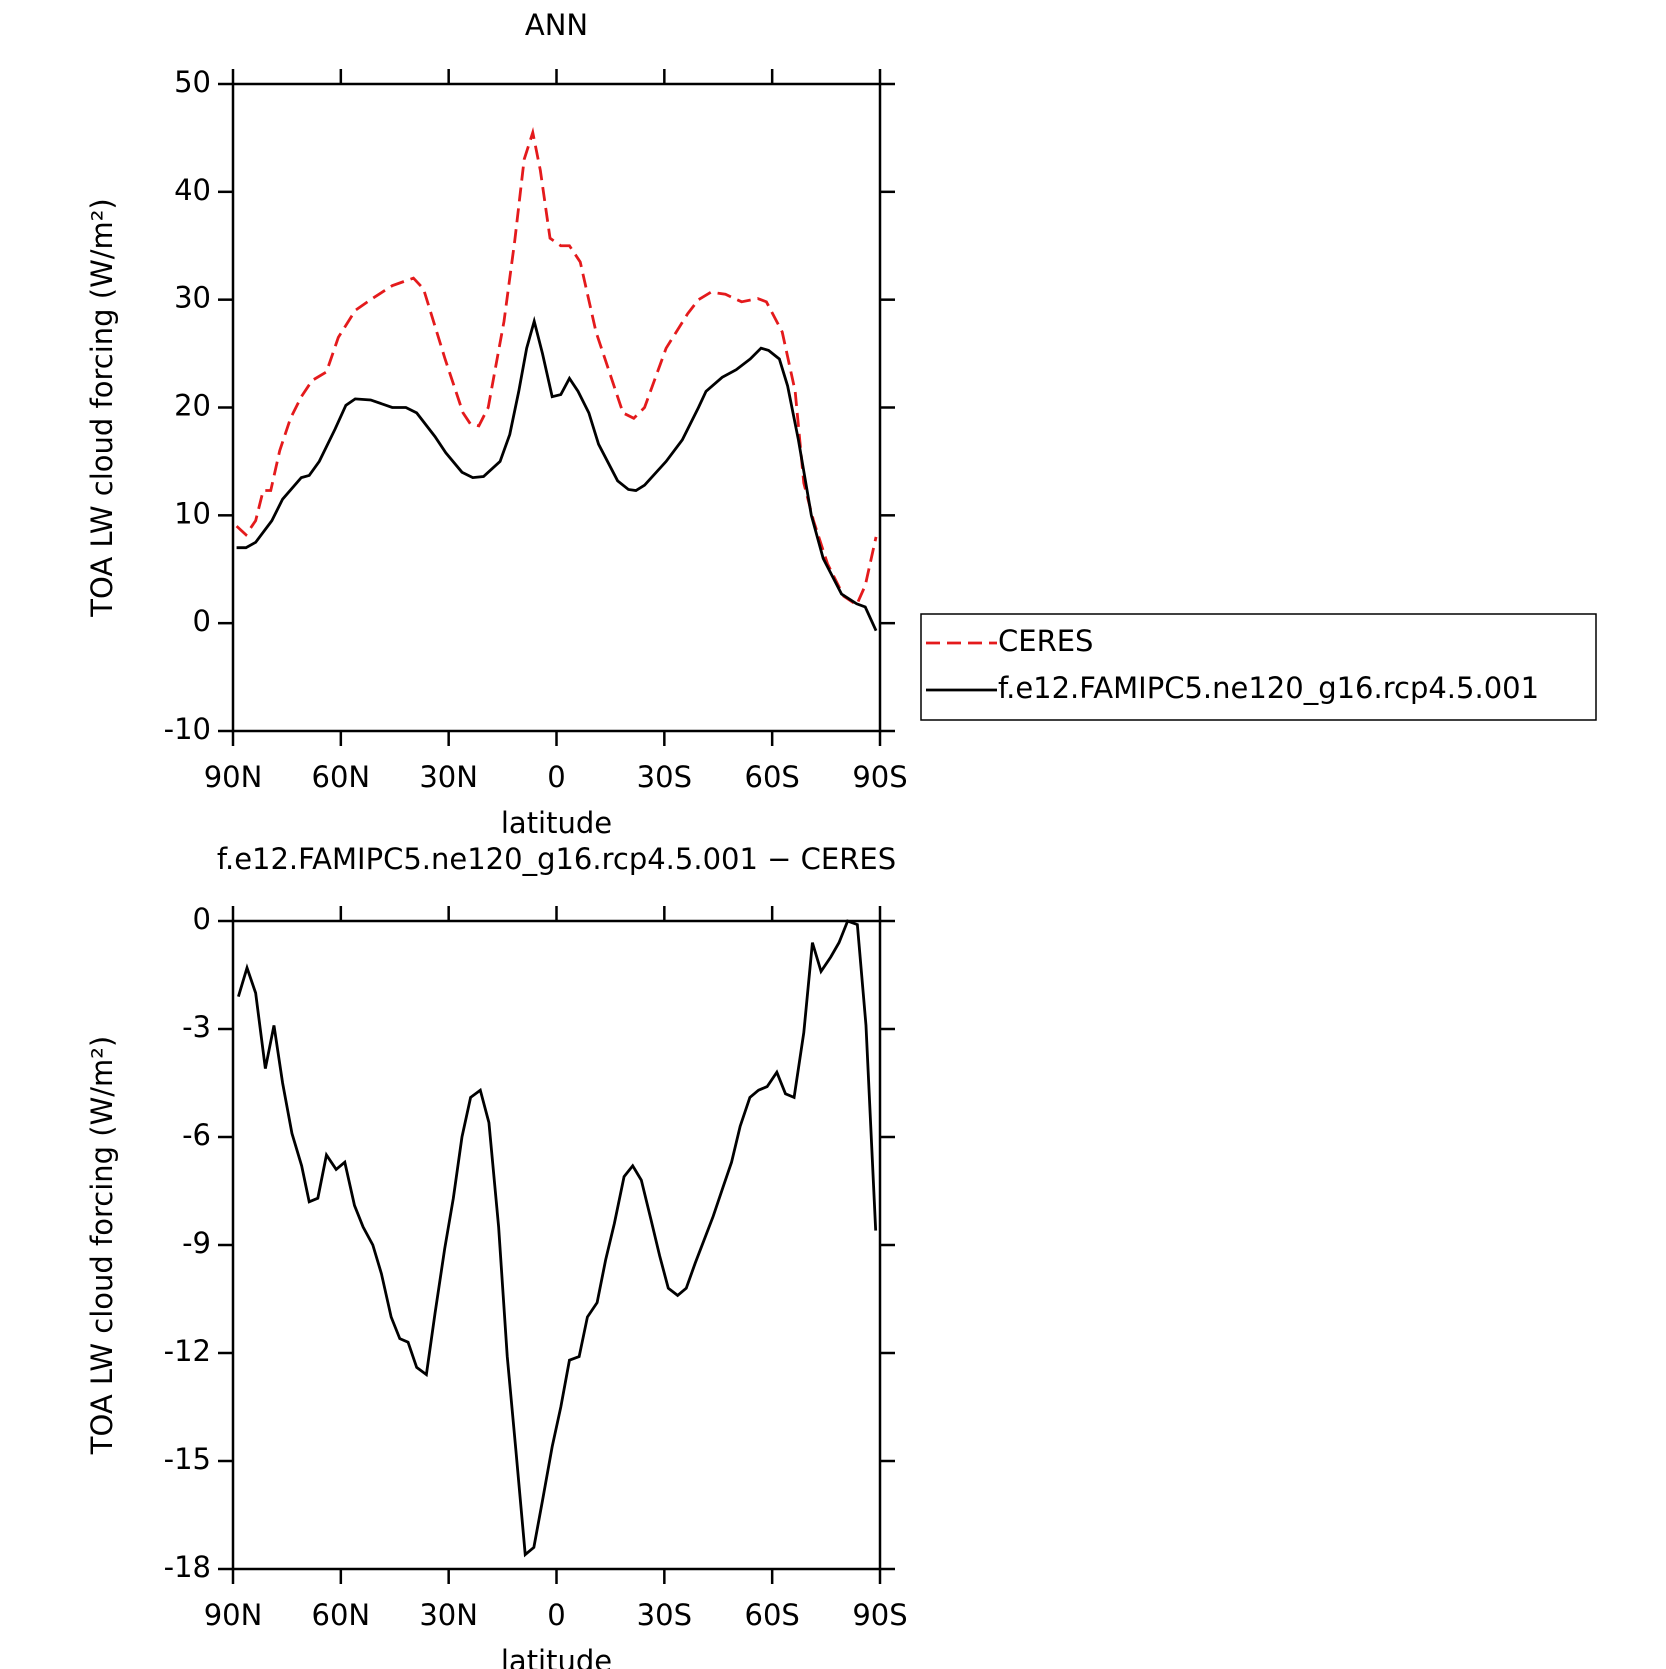 This screenshot has height=1669, width=1666. Describe the element at coordinates (187, 1567) in the screenshot. I see `y-tick-label: -18` at that location.